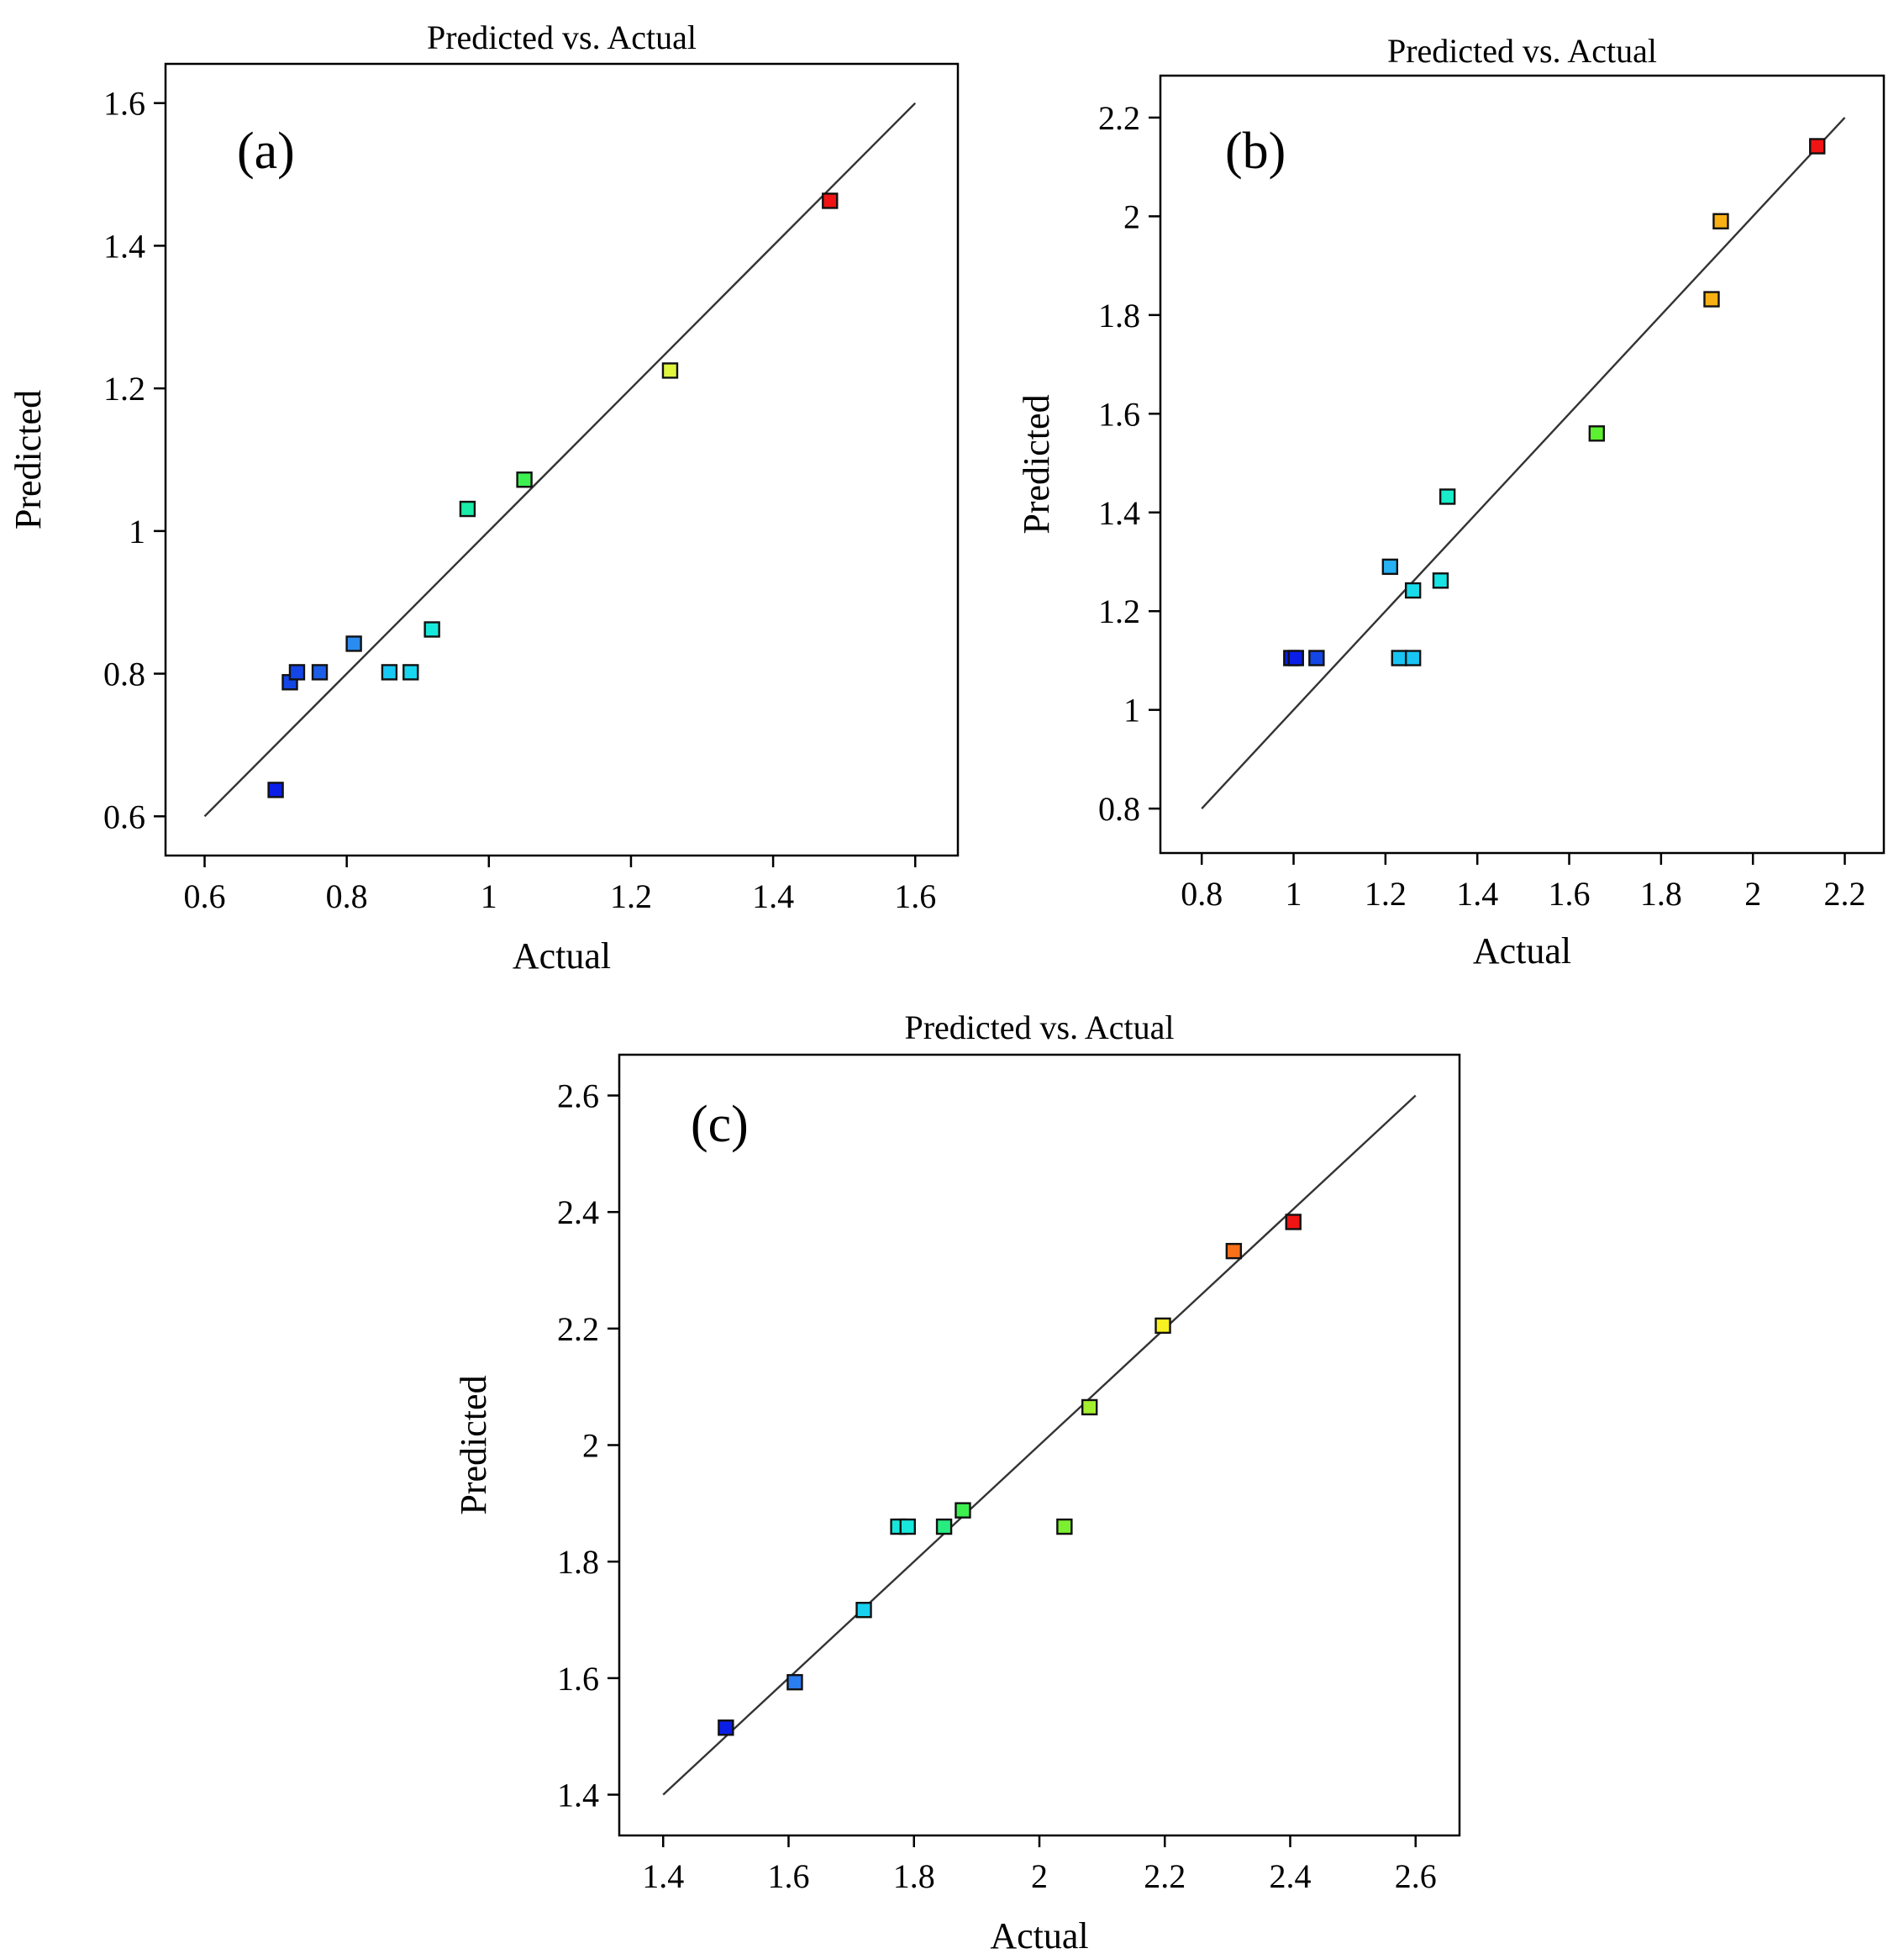 The width and height of the screenshot is (1904, 1959). What do you see at coordinates (1291, 1876) in the screenshot?
I see `x-tick-label: 2.4` at bounding box center [1291, 1876].